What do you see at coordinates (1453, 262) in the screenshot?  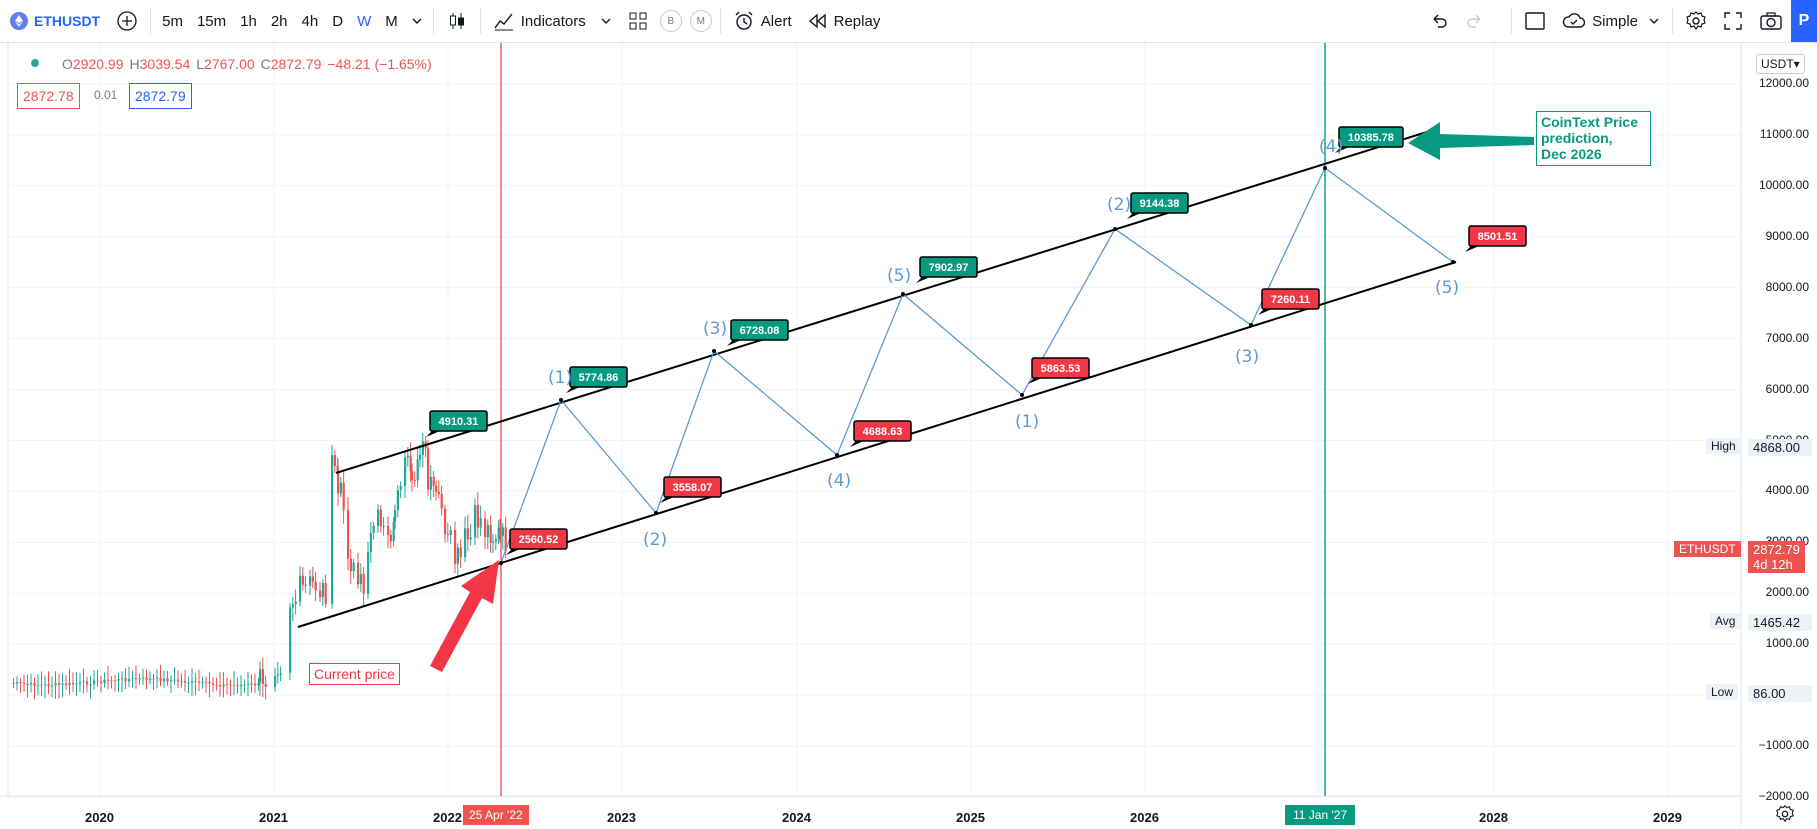 I see `wave-pivot-point` at bounding box center [1453, 262].